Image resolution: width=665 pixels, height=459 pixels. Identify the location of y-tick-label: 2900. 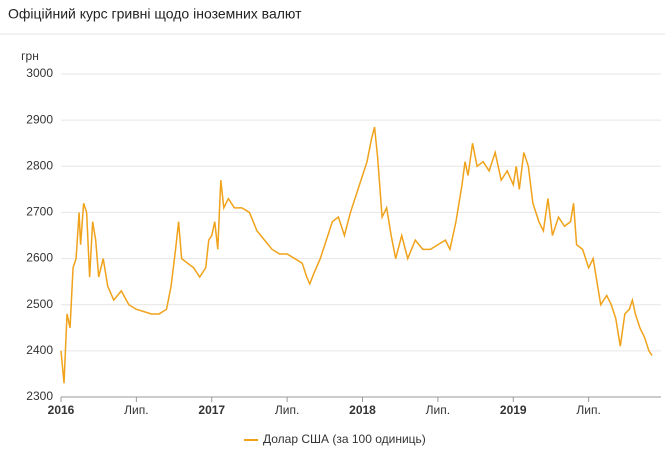
(39, 119).